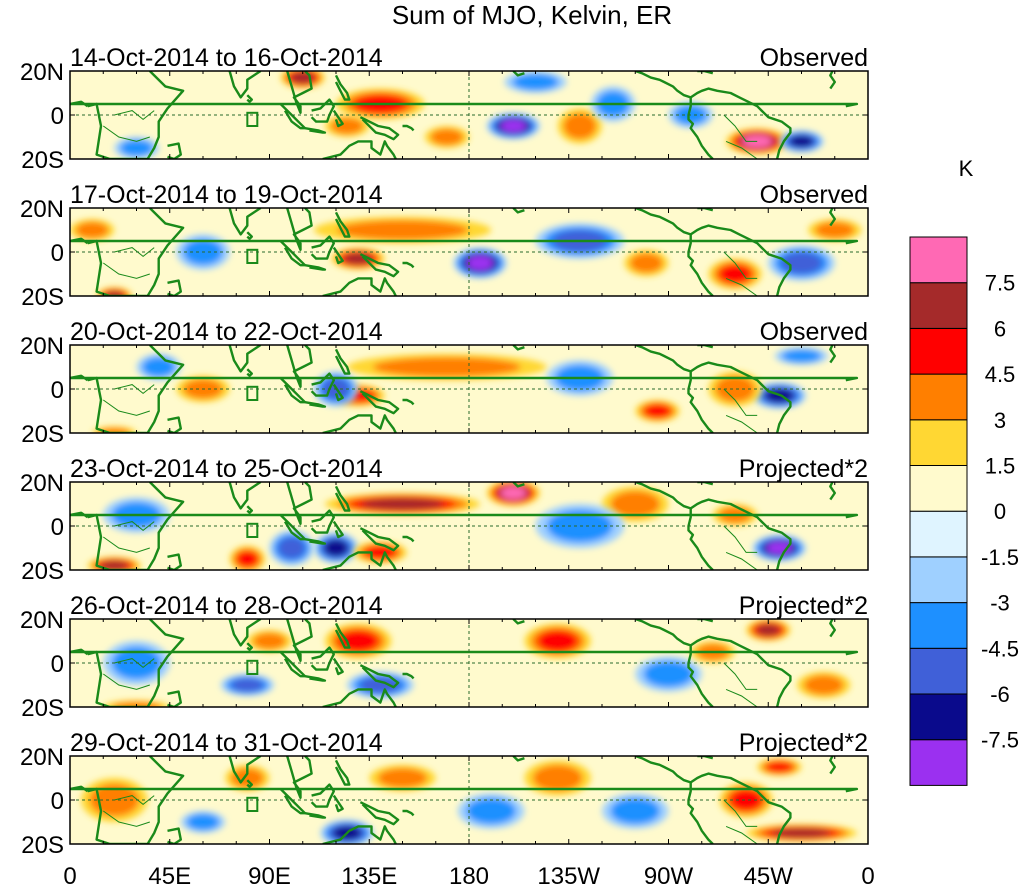 The height and width of the screenshot is (889, 1024). I want to click on panel-date-range: 23-Oct-2014 to 25-Oct-2014, so click(226, 469).